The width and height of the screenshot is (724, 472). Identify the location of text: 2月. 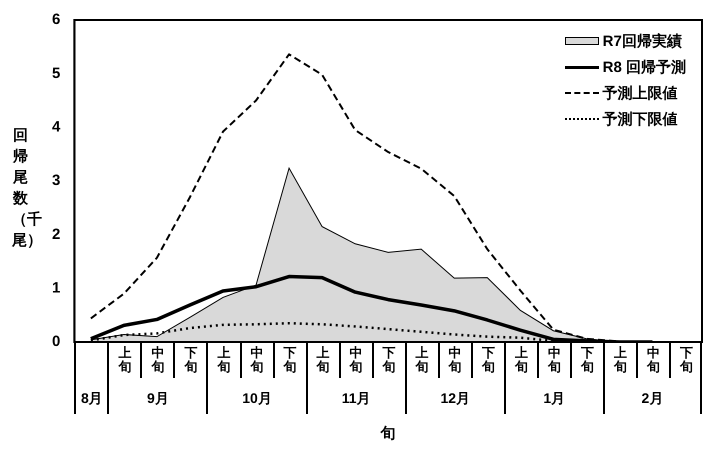
(653, 399).